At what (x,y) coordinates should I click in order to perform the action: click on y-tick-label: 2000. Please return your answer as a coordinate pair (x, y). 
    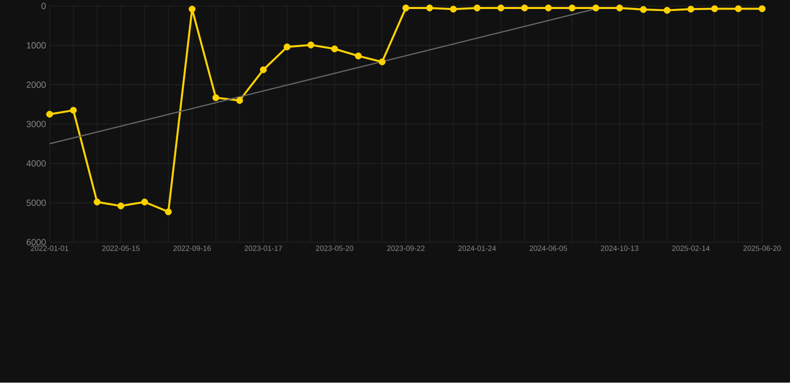
    Looking at the image, I should click on (36, 85).